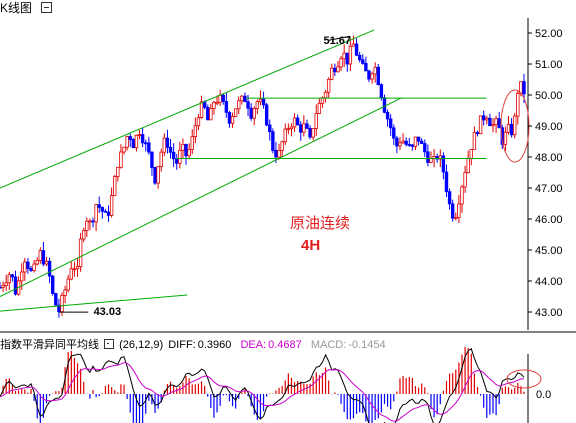 The height and width of the screenshot is (423, 576). What do you see at coordinates (339, 38) in the screenshot?
I see `high-annotation-pointer` at bounding box center [339, 38].